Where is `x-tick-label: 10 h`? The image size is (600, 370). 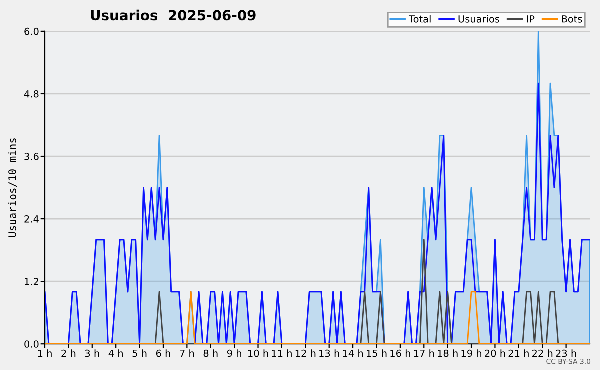 x-tick-label: 10 h is located at coordinates (258, 354).